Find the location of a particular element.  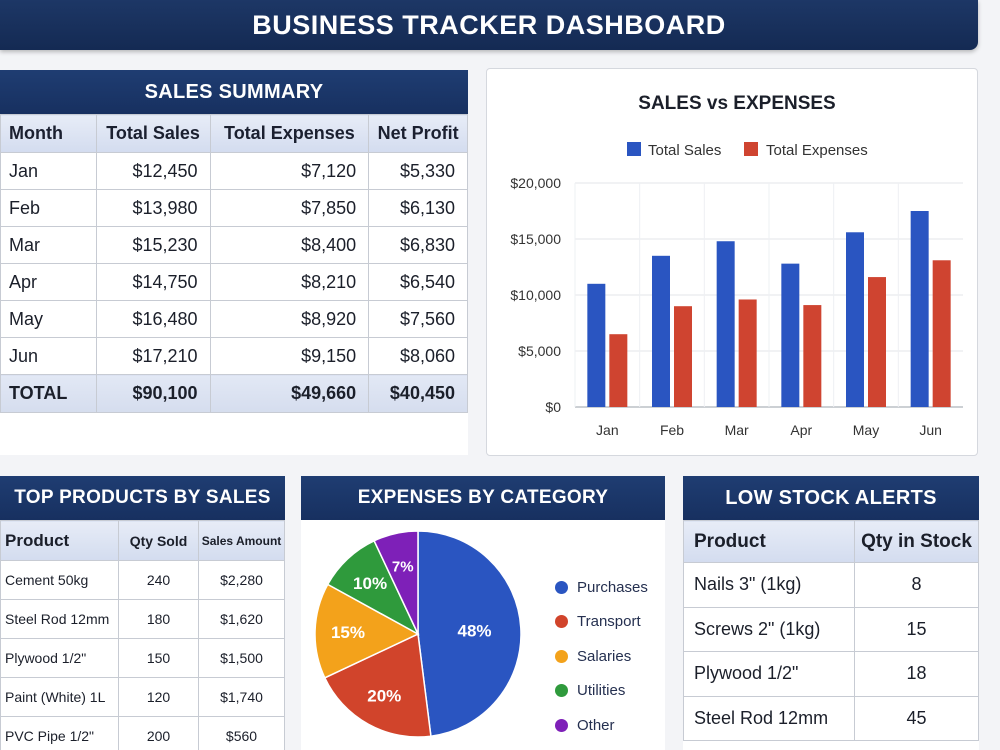

legend-item-purchases: Purchases is located at coordinates (601, 587).